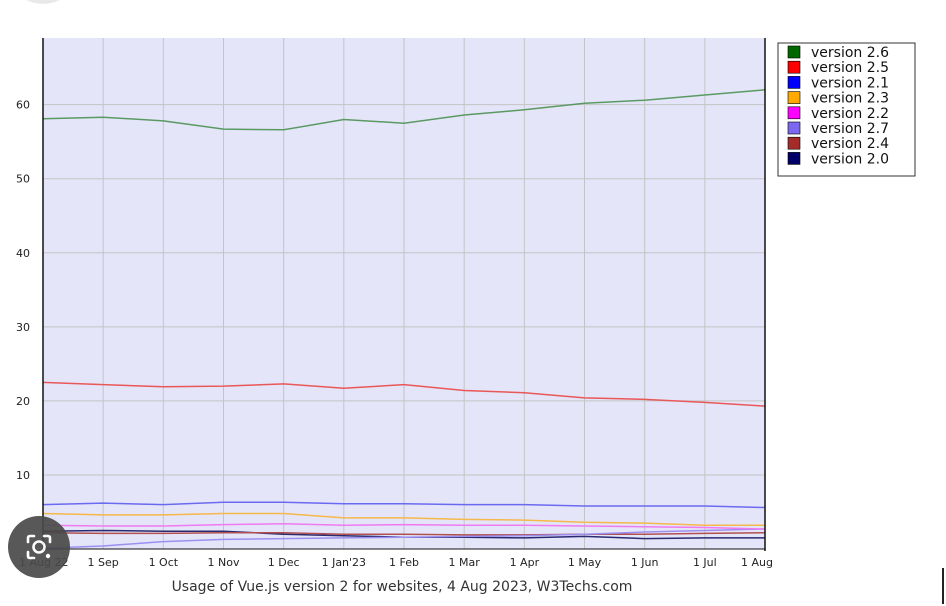  What do you see at coordinates (850, 129) in the screenshot?
I see `legend-label: version 2.7` at bounding box center [850, 129].